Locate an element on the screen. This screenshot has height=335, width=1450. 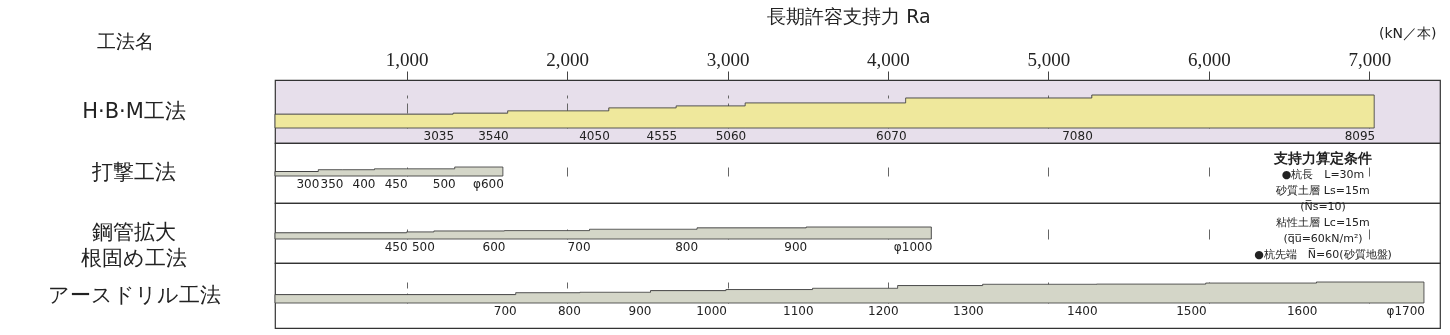
text: 1600 is located at coordinates (1302, 311).